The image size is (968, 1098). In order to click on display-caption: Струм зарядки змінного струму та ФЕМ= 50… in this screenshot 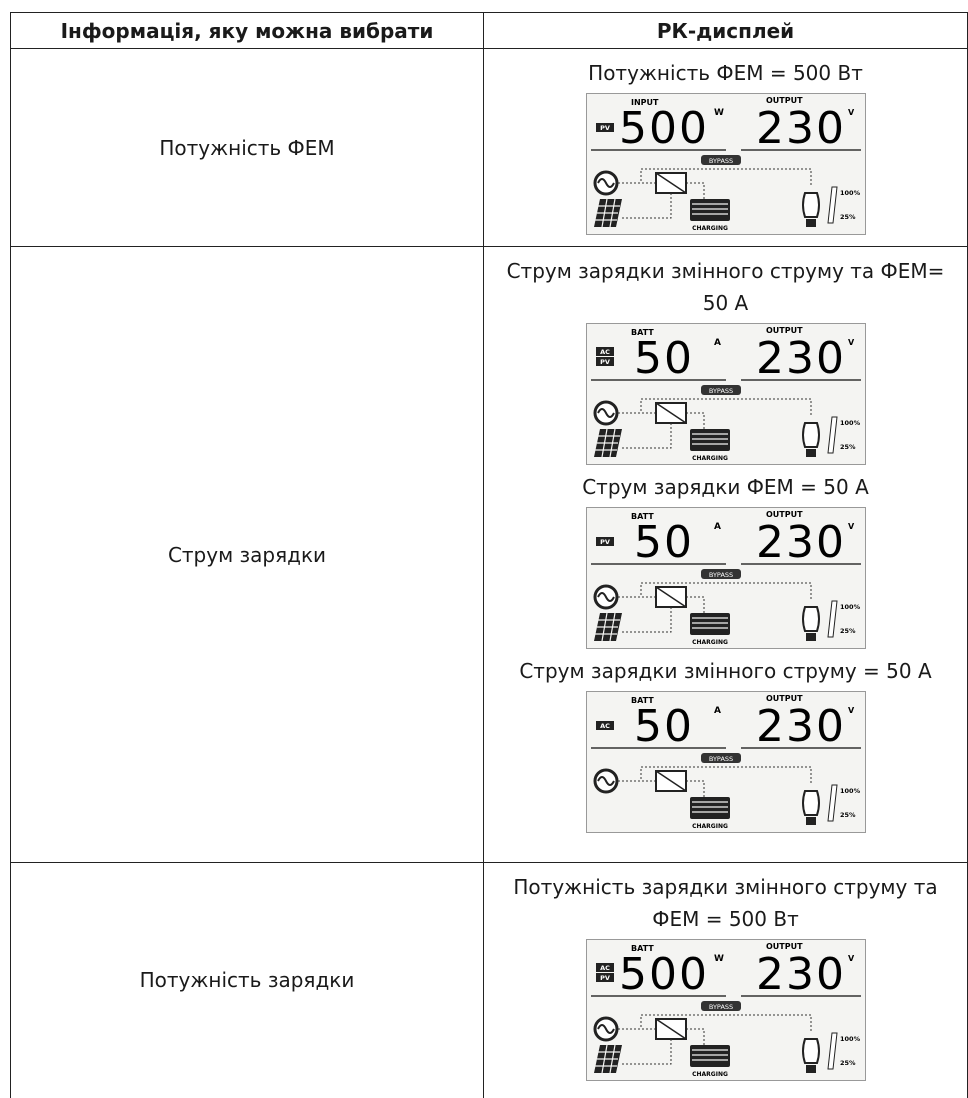, I will do `click(725, 287)`.